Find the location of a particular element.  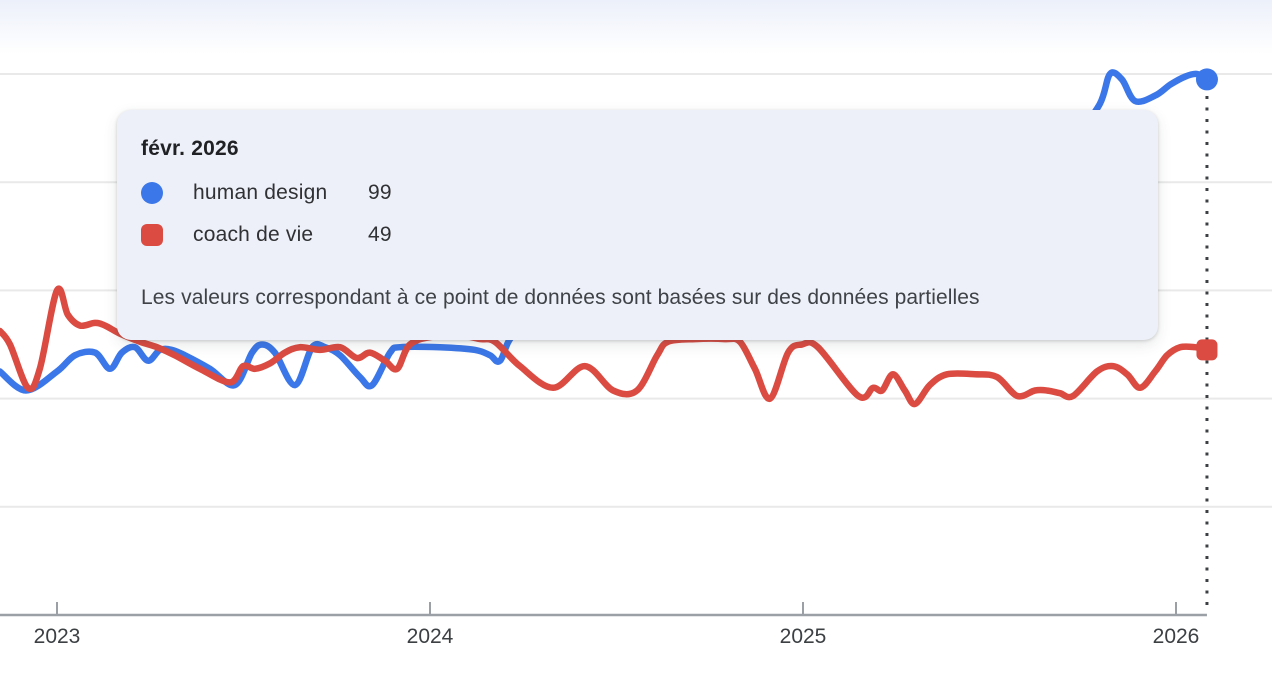

red-square-series-marker-icon is located at coordinates (152, 235).